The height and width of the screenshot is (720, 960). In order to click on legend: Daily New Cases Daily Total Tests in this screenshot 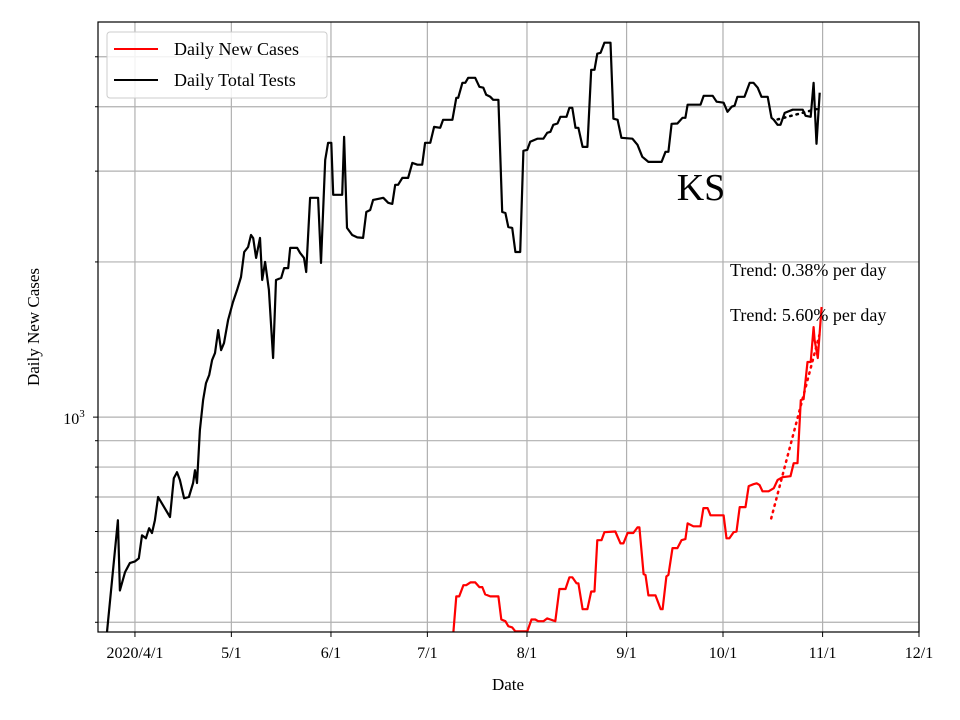, I will do `click(217, 65)`.